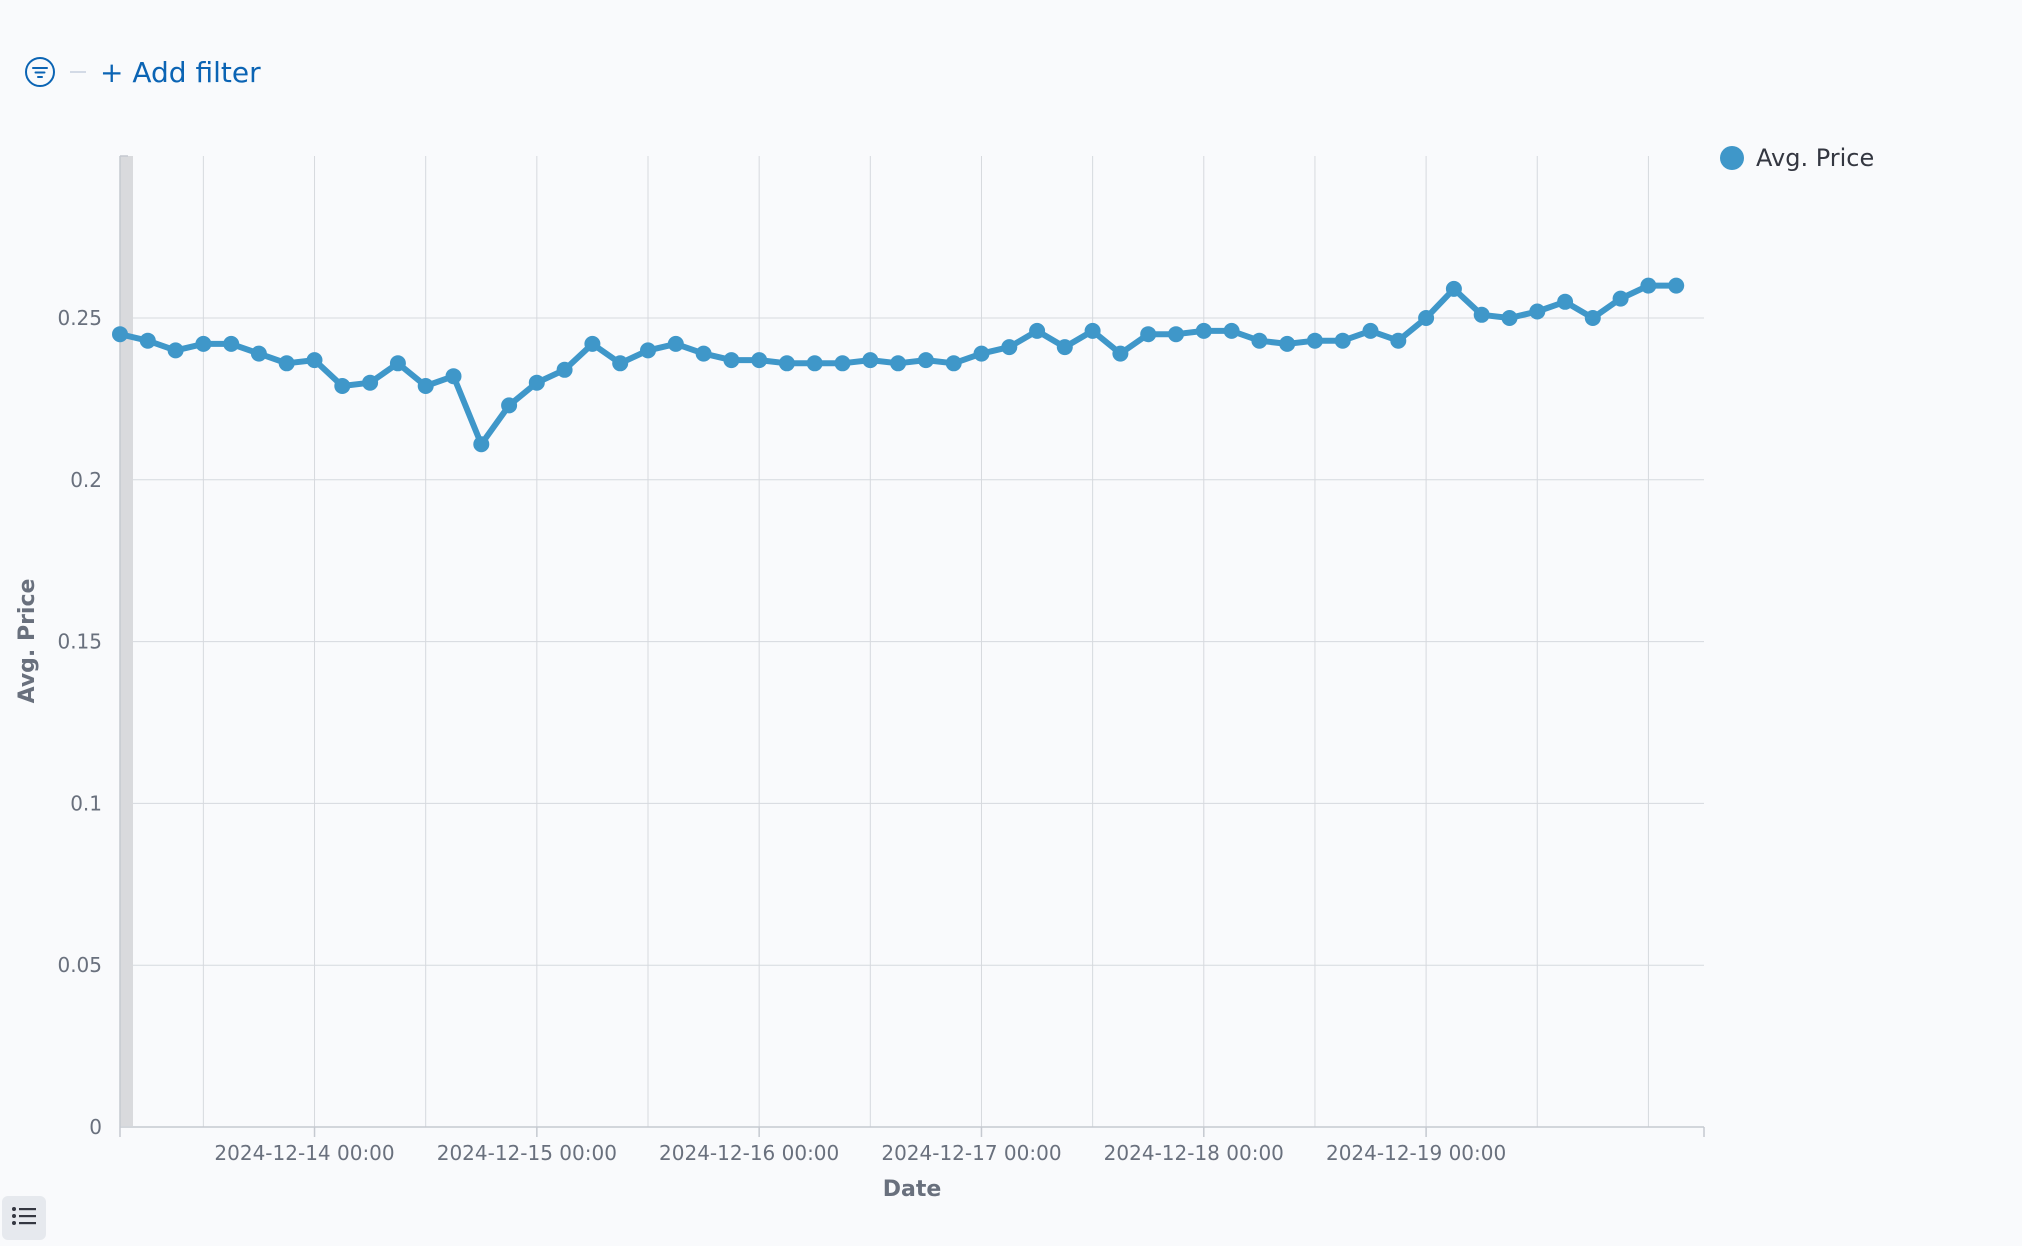  I want to click on y-tick-label: 0, so click(95, 1127).